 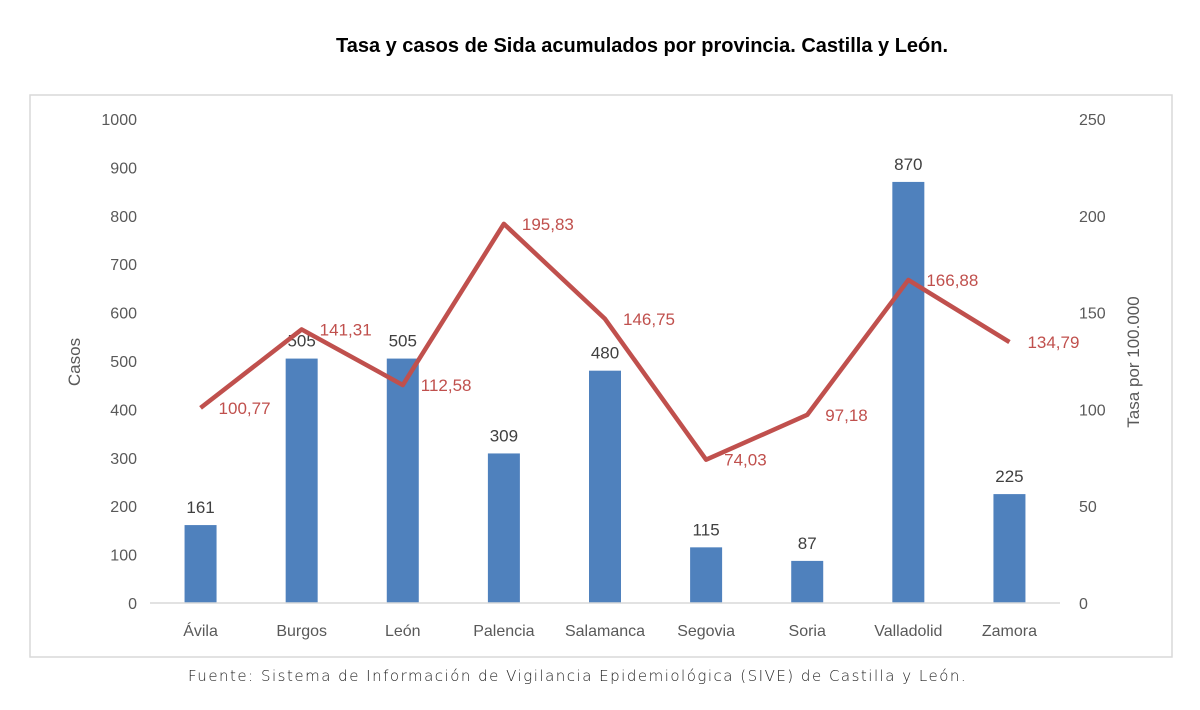 I want to click on line-data-label: 166,88, so click(x=952, y=280).